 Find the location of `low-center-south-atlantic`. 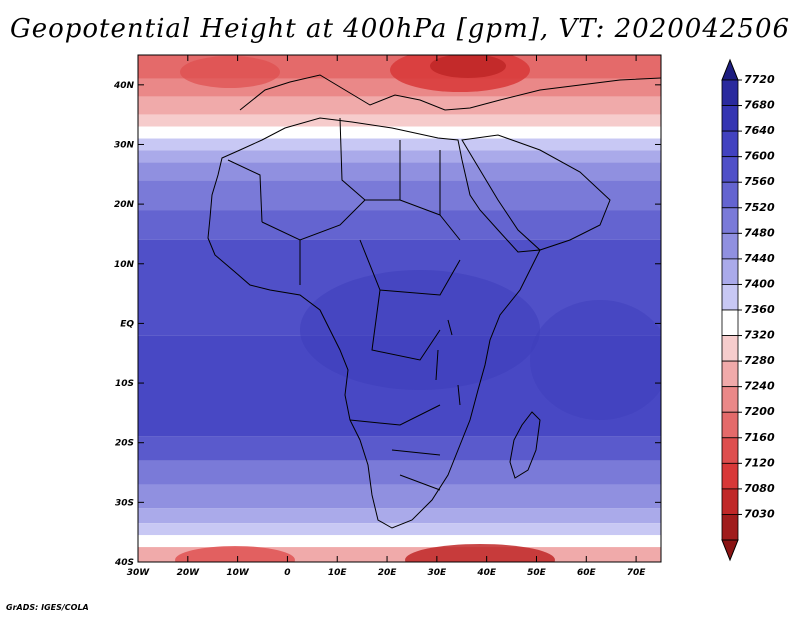

low-center-south-atlantic is located at coordinates (235, 554).